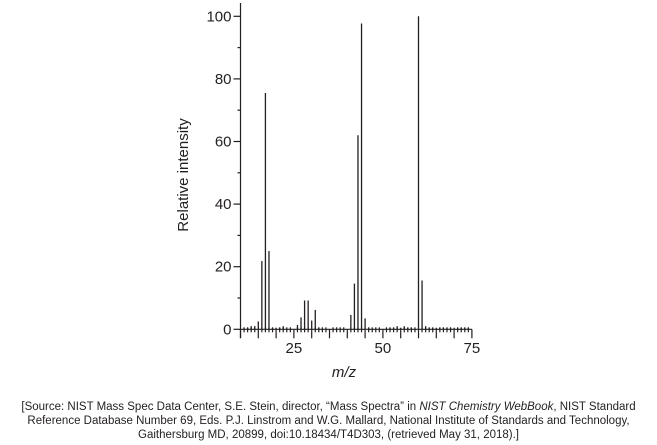  Describe the element at coordinates (223, 79) in the screenshot. I see `y-tick-label: 80` at that location.